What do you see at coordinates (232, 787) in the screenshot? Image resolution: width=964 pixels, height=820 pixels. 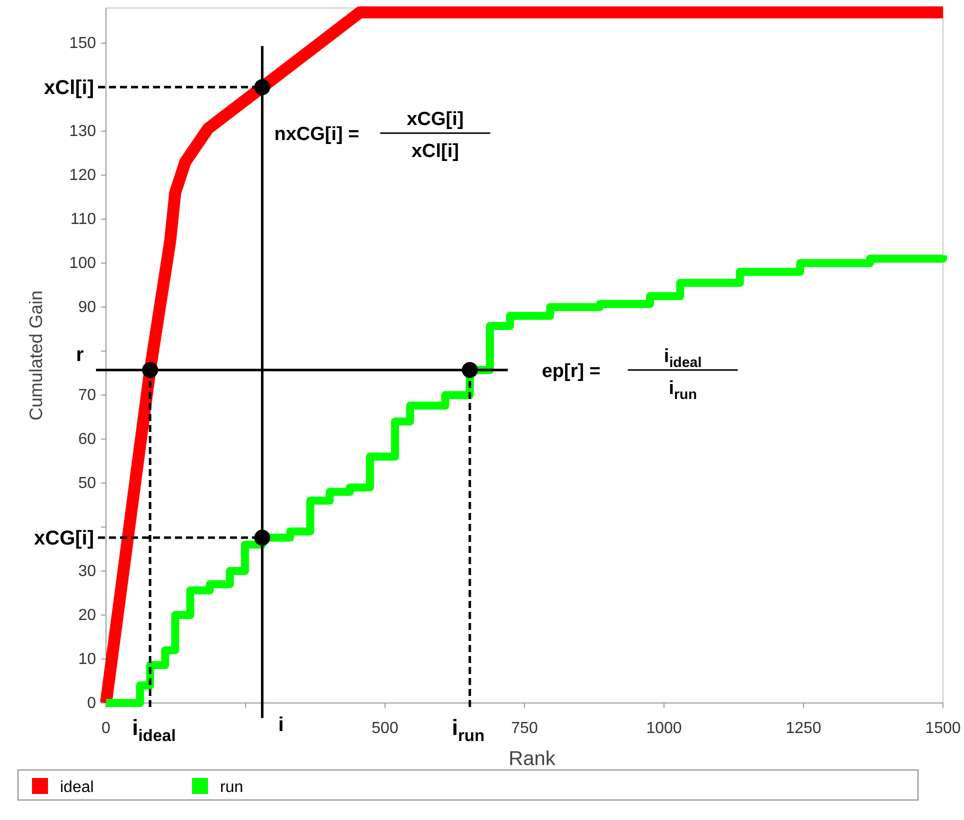 I see `legend-label: run` at bounding box center [232, 787].